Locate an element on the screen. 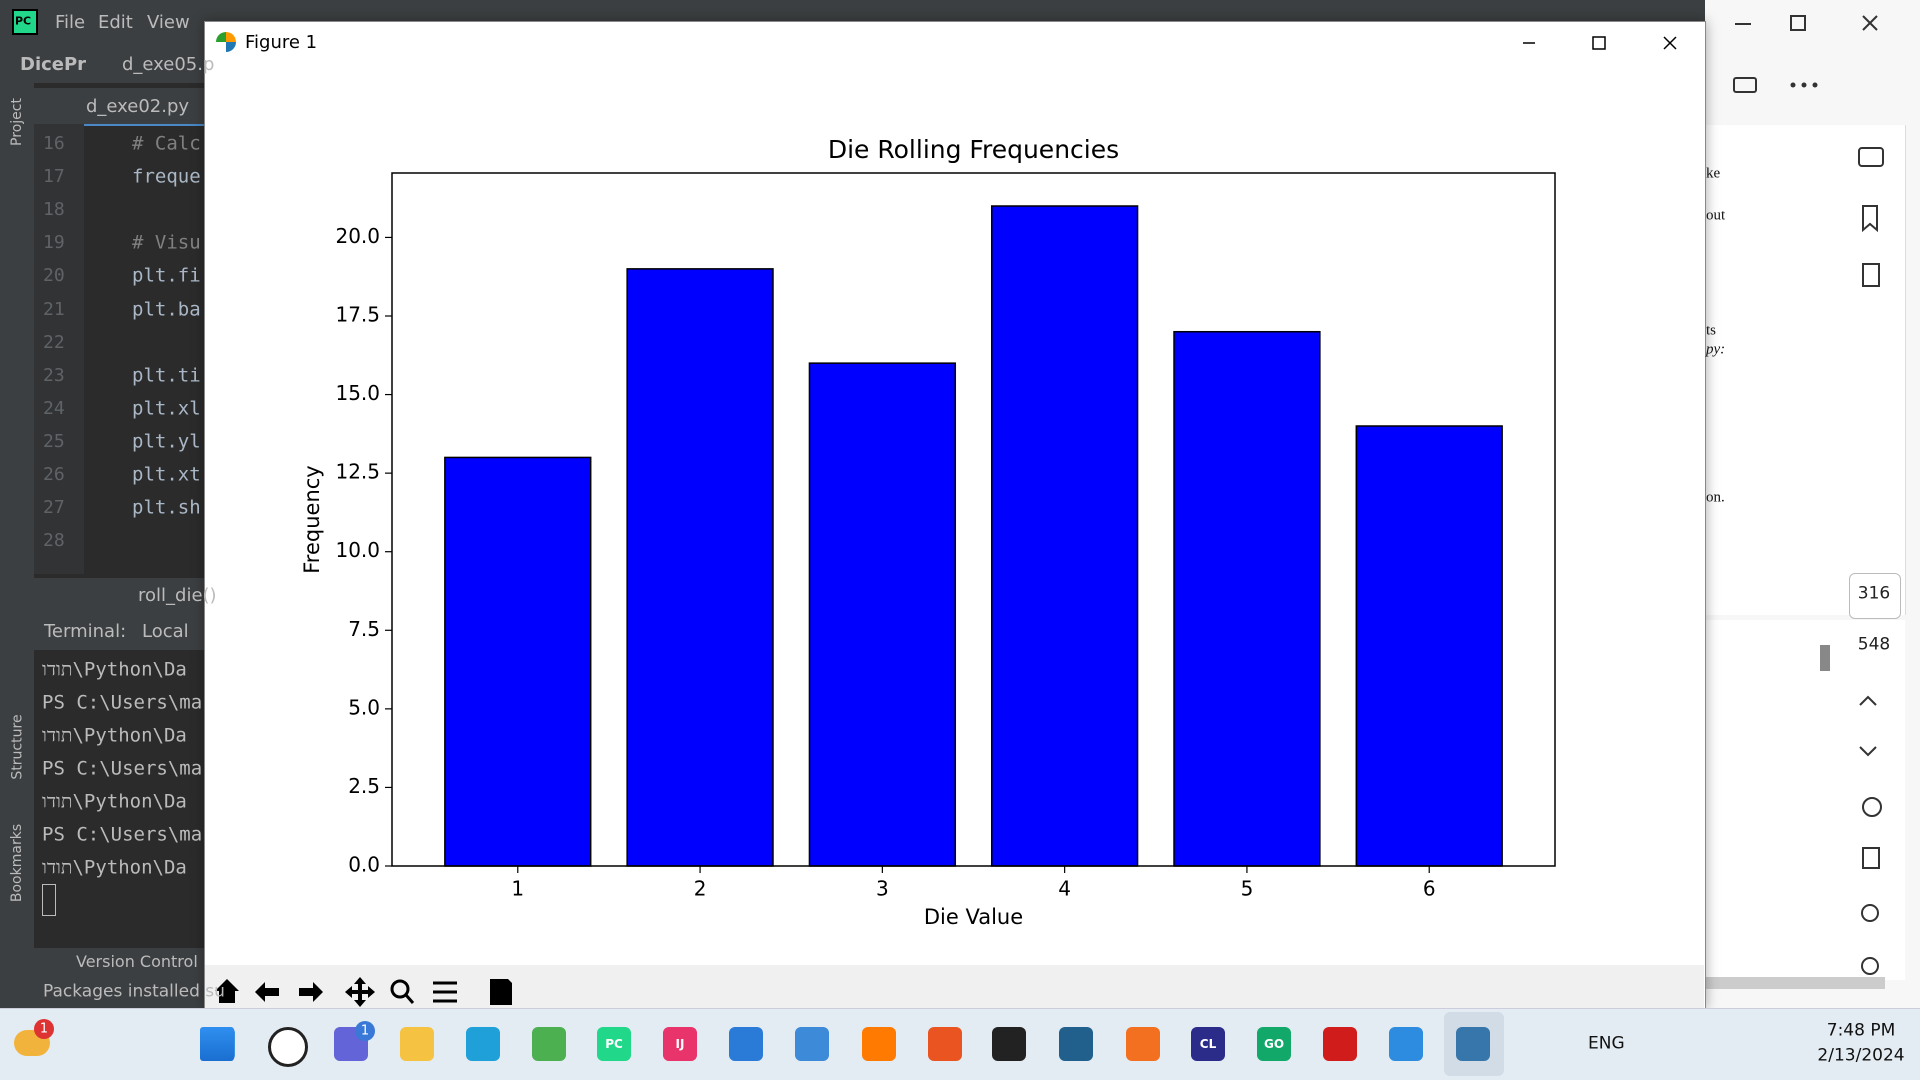 The image size is (1920, 1080). side-tab: Project is located at coordinates (16, 122).